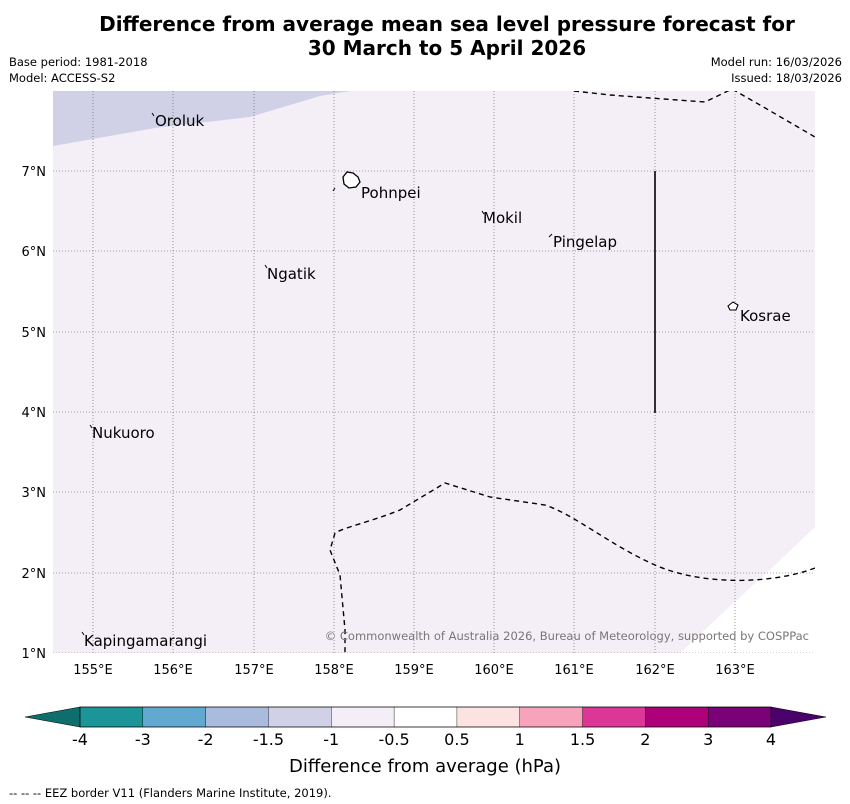  Describe the element at coordinates (80, 739) in the screenshot. I see `colorbar-tick-label: -4` at that location.